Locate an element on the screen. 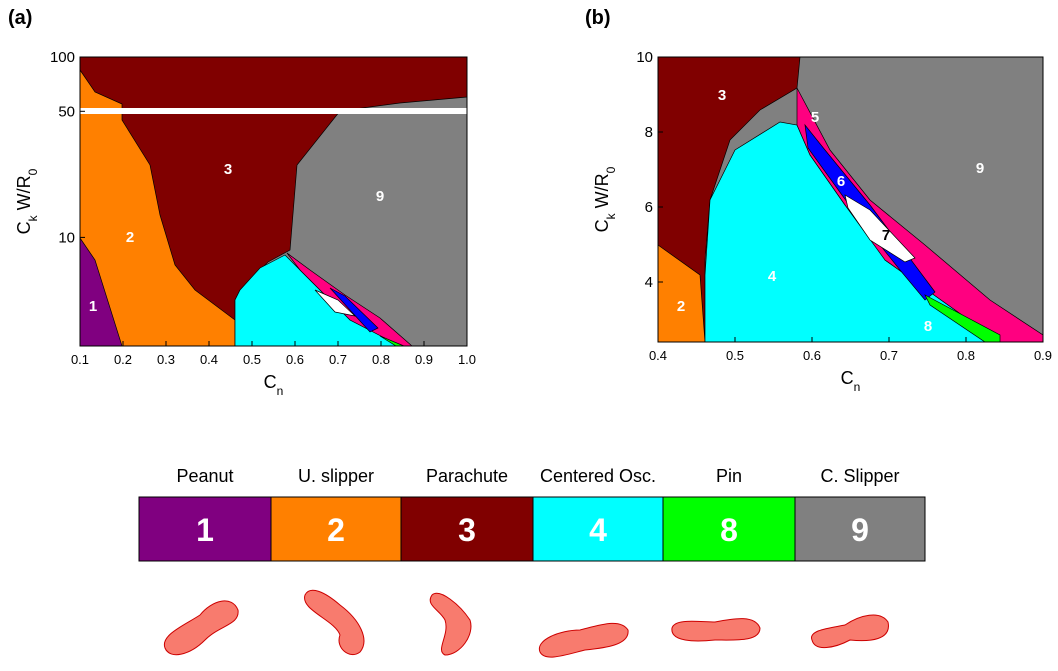  legend-name: Peanut is located at coordinates (204, 476).